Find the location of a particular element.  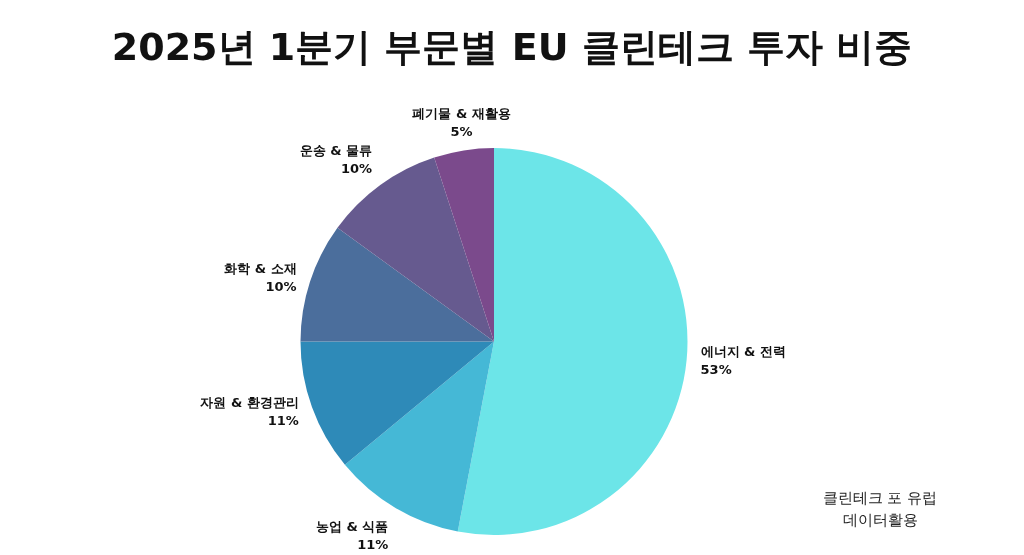

slice-label: 에너지 & 전력 is located at coordinates (743, 352).